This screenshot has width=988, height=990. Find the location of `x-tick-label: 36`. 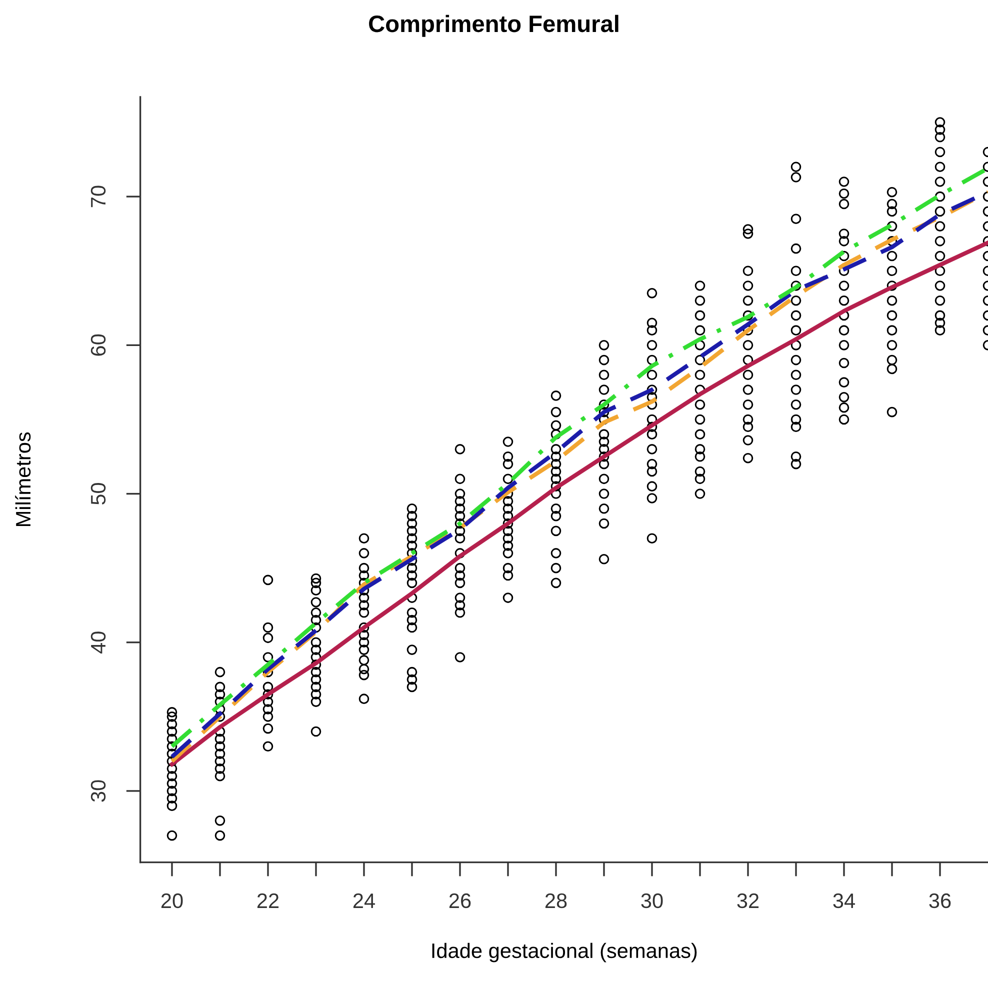

x-tick-label: 36 is located at coordinates (940, 900).